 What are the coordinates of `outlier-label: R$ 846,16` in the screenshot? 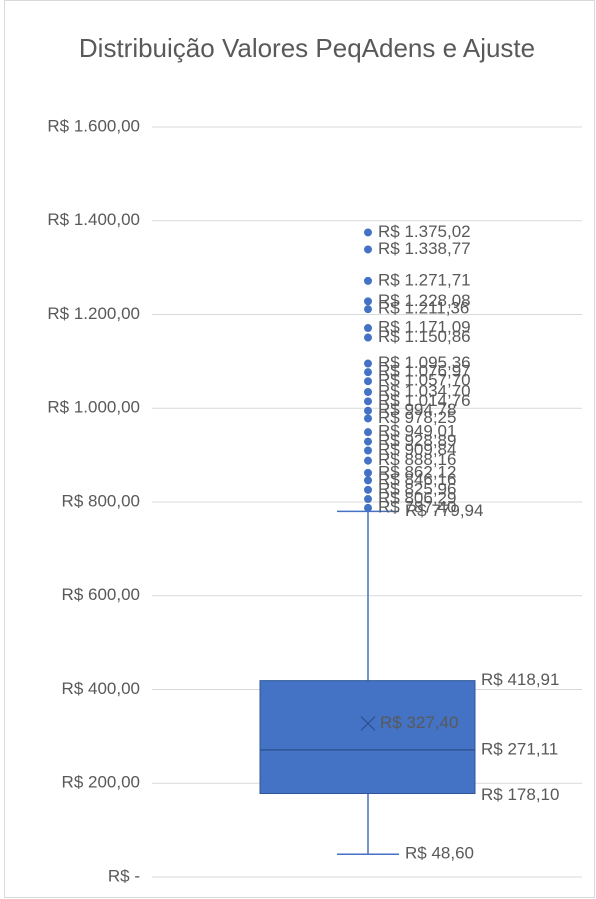 It's located at (417, 479).